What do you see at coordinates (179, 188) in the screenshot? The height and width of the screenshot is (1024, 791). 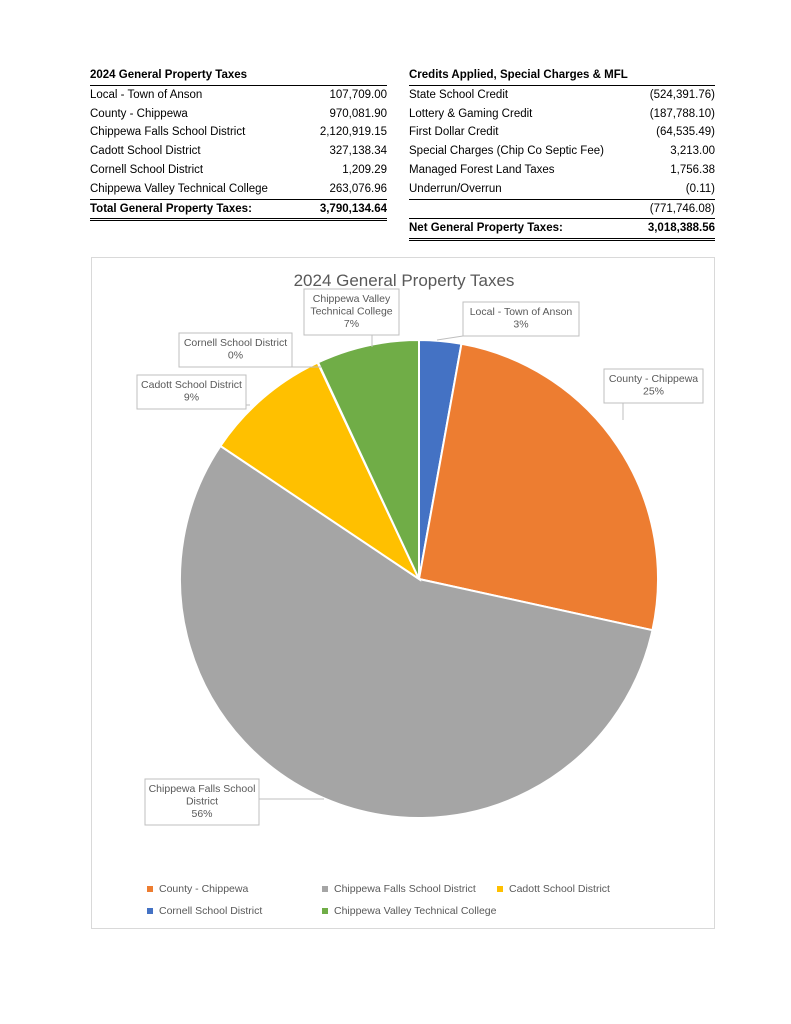 I see `row-label: Chippewa Valley Technical College` at bounding box center [179, 188].